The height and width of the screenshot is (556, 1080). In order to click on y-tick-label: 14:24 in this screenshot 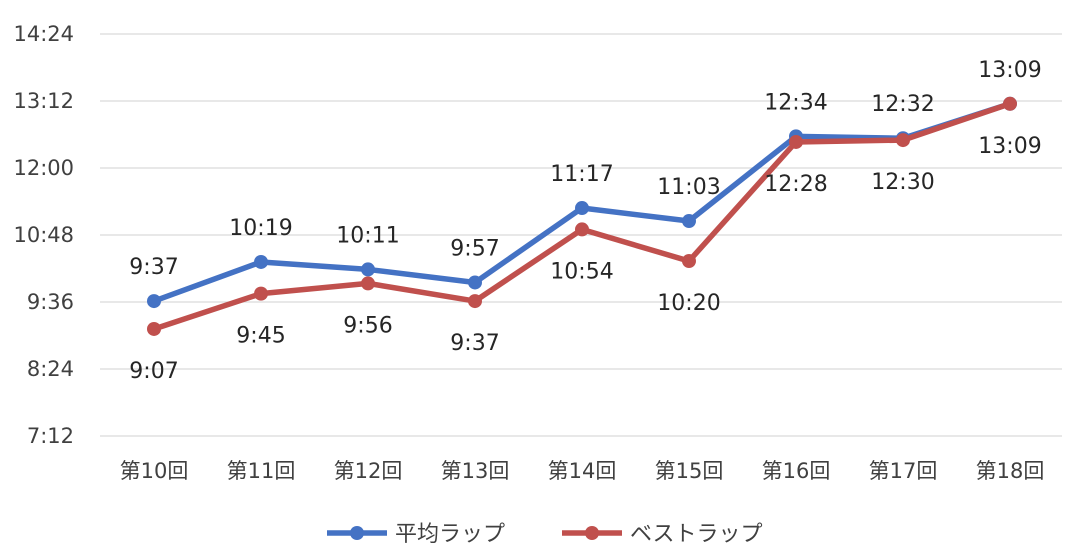, I will do `click(43, 34)`.